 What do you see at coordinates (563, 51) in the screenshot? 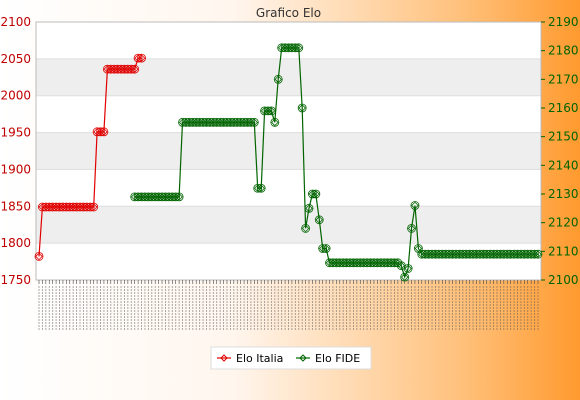
I see `right-tick-label: 2180` at bounding box center [563, 51].